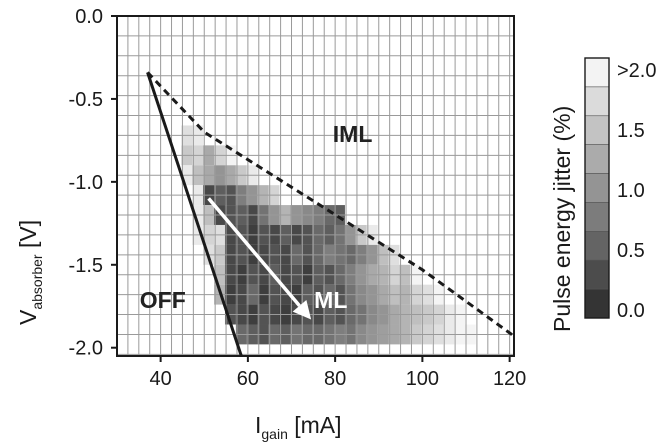 The image size is (671, 445). What do you see at coordinates (330, 300) in the screenshot?
I see `region-label-ml: ML` at bounding box center [330, 300].